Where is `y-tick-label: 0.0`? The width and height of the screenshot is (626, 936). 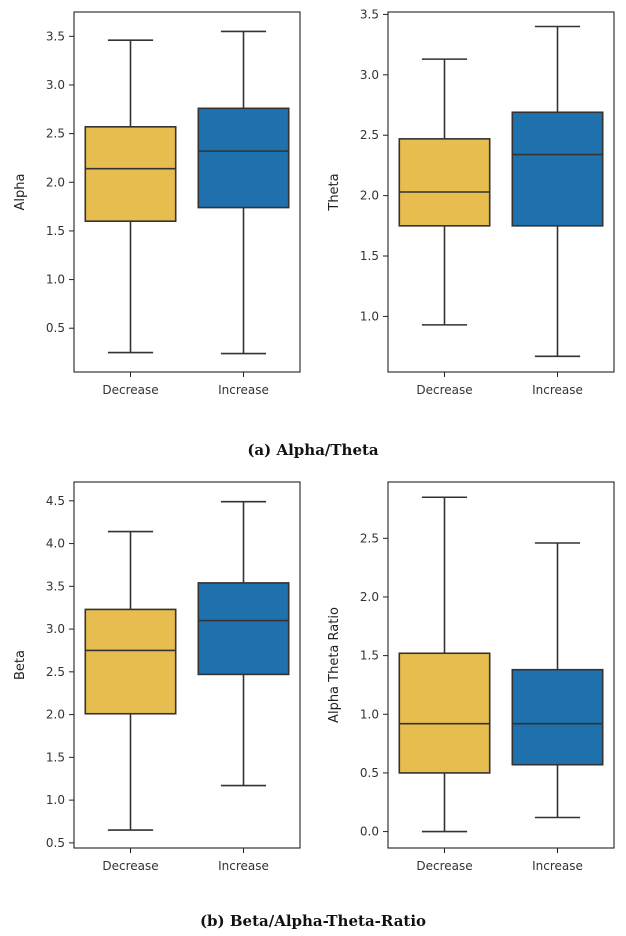 y-tick-label: 0.0 is located at coordinates (369, 832).